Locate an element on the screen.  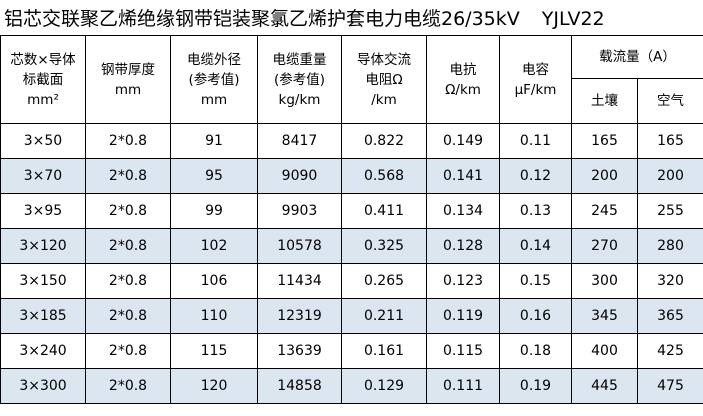
cell-section: 3×70 is located at coordinates (43, 176).